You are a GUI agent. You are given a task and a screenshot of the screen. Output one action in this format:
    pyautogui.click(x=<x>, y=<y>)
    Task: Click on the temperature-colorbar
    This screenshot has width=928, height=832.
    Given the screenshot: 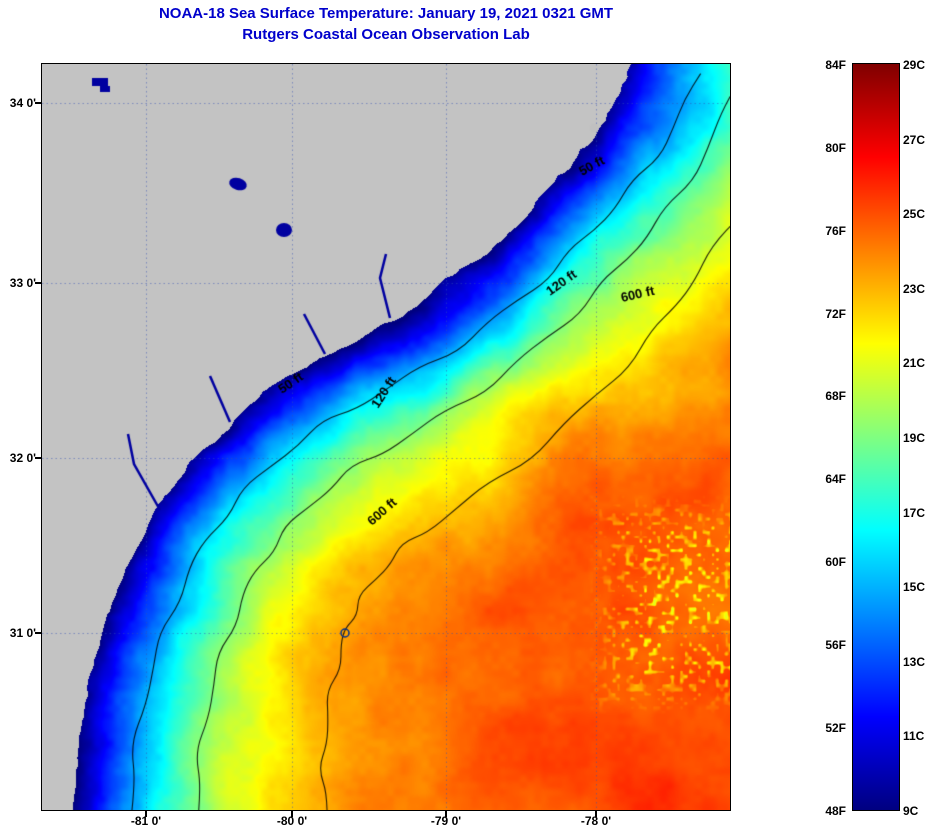 What is the action you would take?
    pyautogui.click(x=876, y=437)
    